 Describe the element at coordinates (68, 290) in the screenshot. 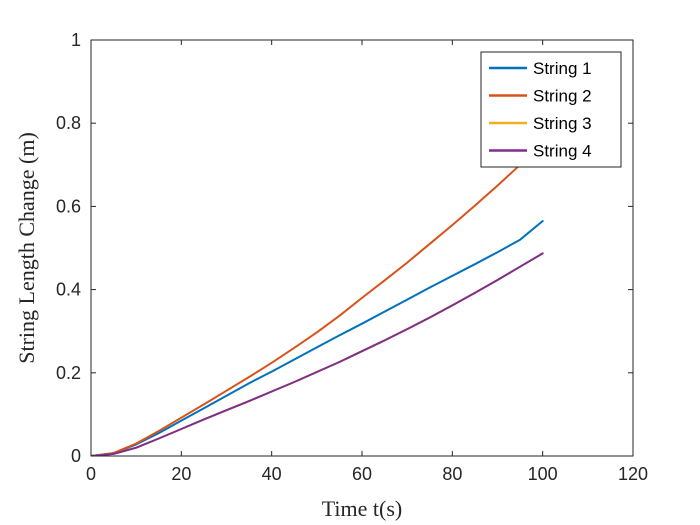

I see `y-tick-label: 0.4` at that location.